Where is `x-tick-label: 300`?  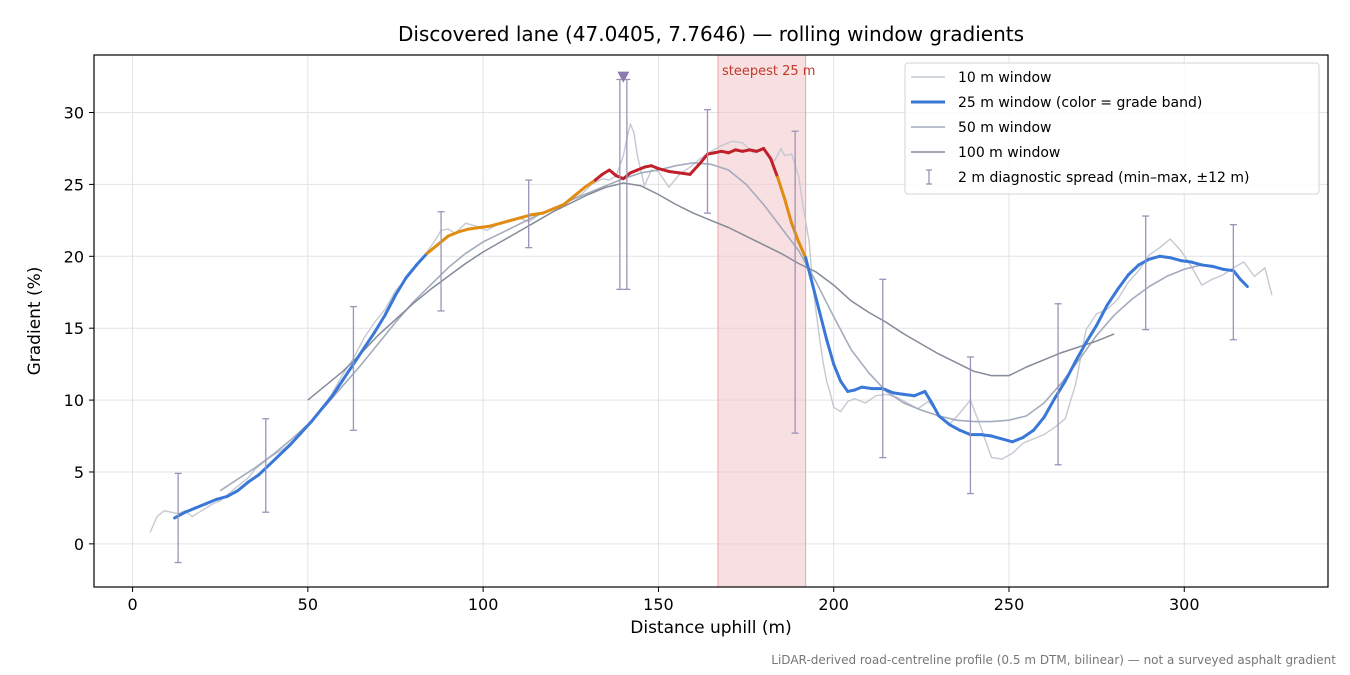 x-tick-label: 300 is located at coordinates (1184, 604).